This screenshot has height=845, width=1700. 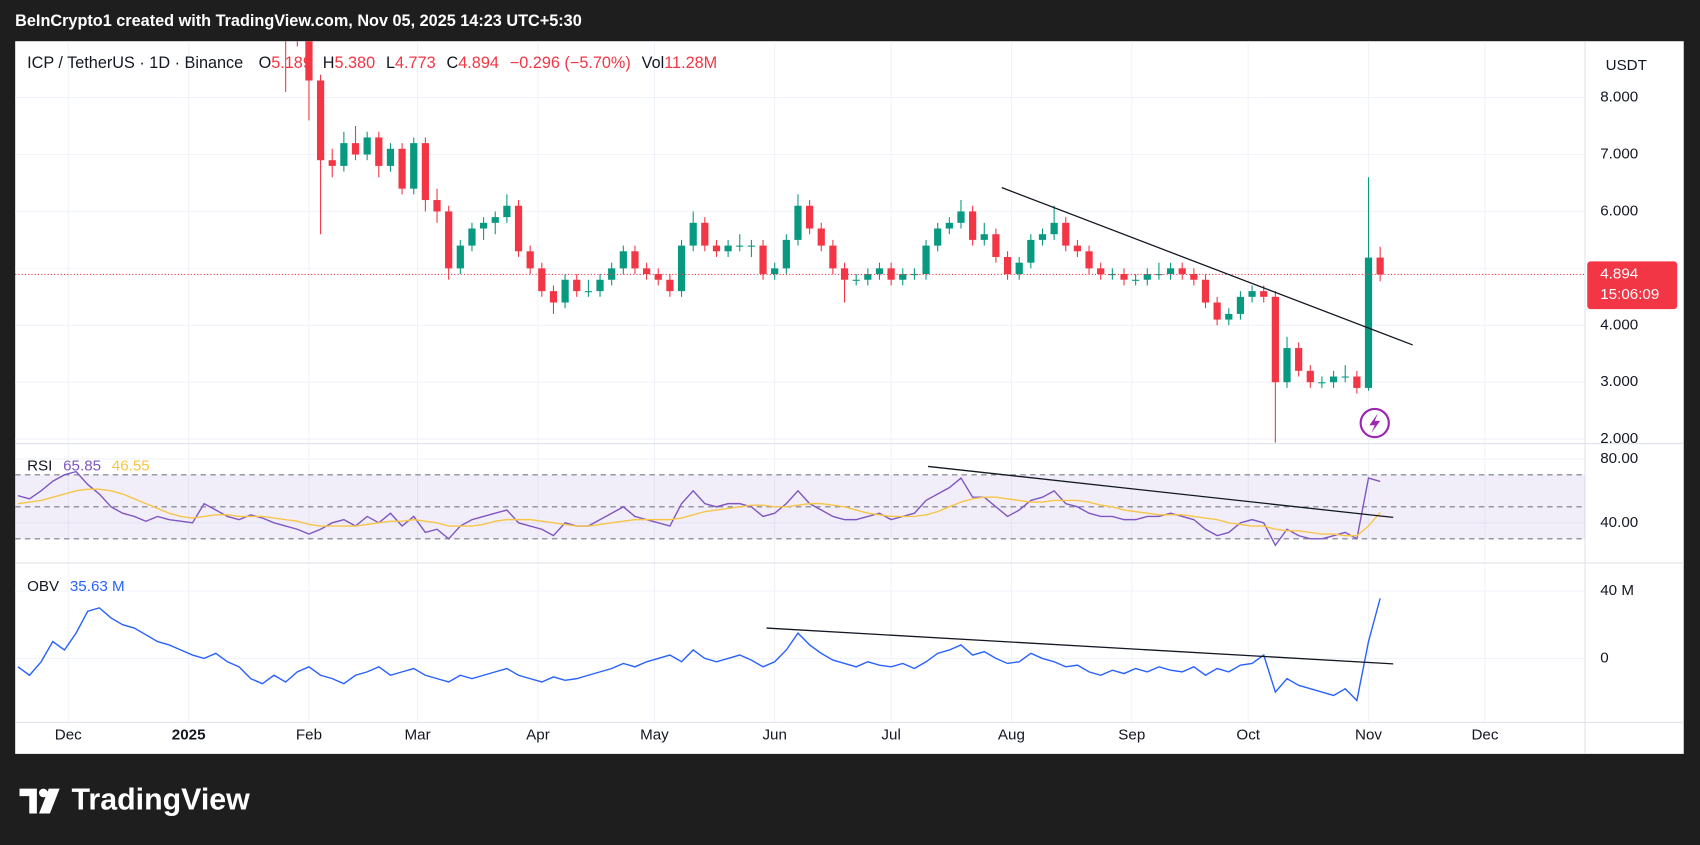 I want to click on legend-key: L, so click(x=390, y=63).